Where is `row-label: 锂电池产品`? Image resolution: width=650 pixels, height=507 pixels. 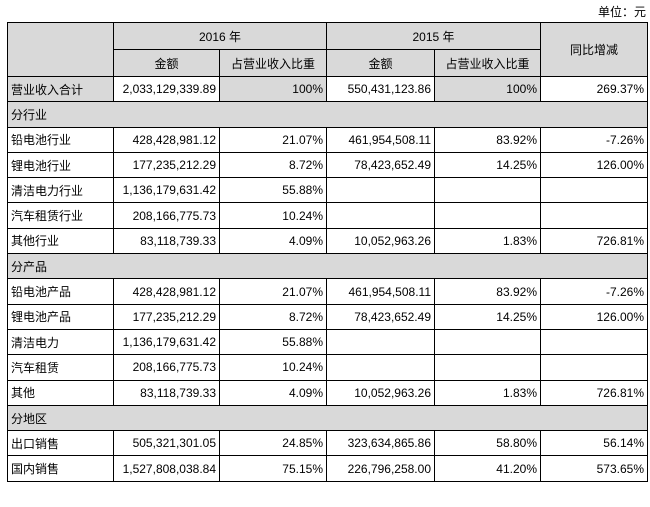 row-label: 锂电池产品 is located at coordinates (60, 316).